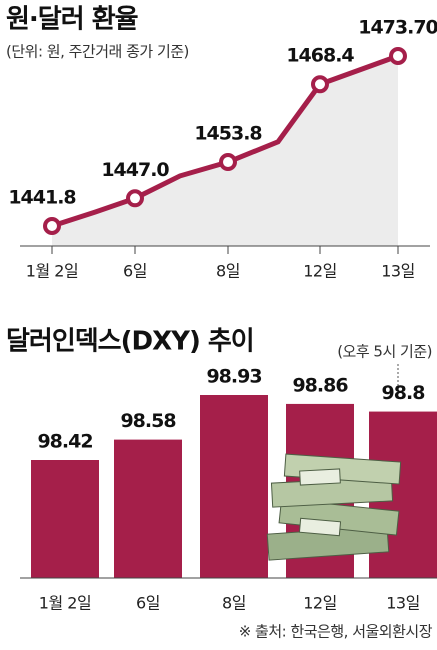  Describe the element at coordinates (42, 198) in the screenshot. I see `value-label: 1441.8` at that location.